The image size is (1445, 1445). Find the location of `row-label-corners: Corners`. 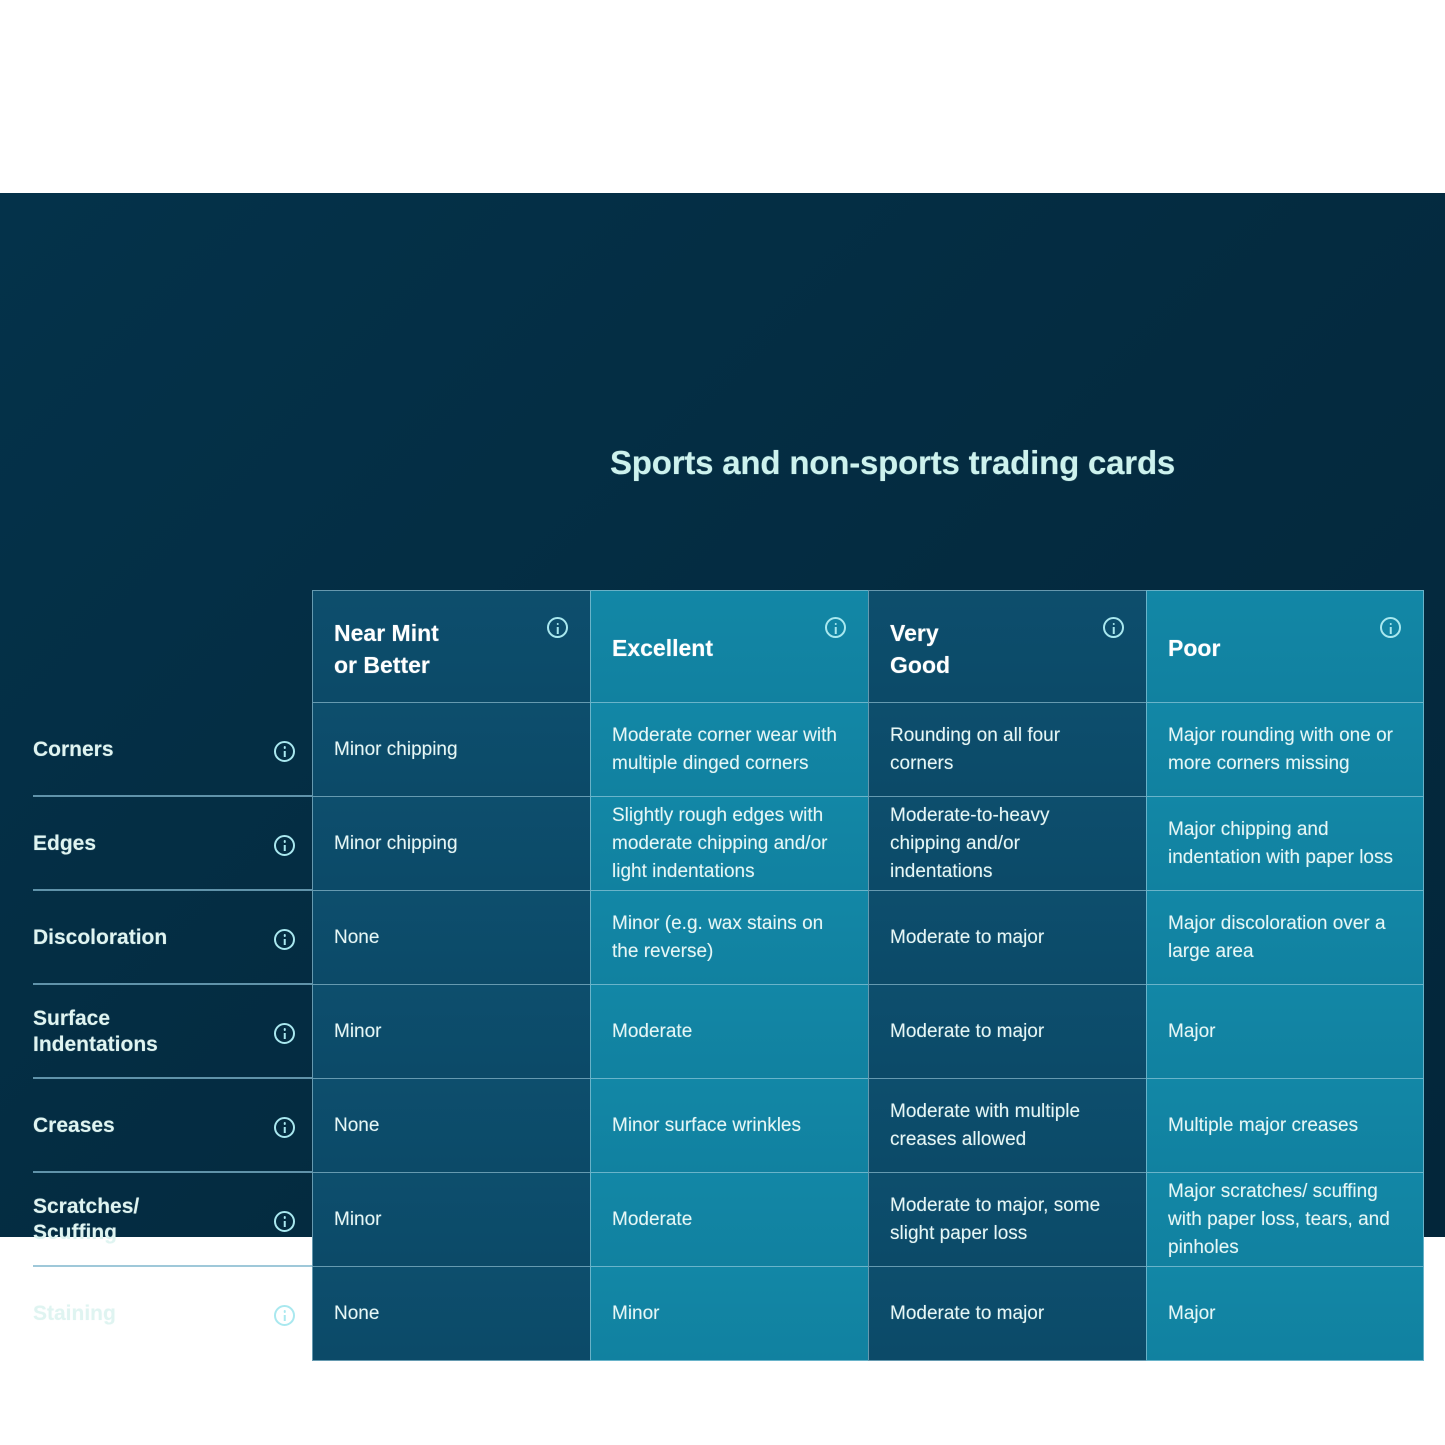

row-label-corners: Corners is located at coordinates (174, 750).